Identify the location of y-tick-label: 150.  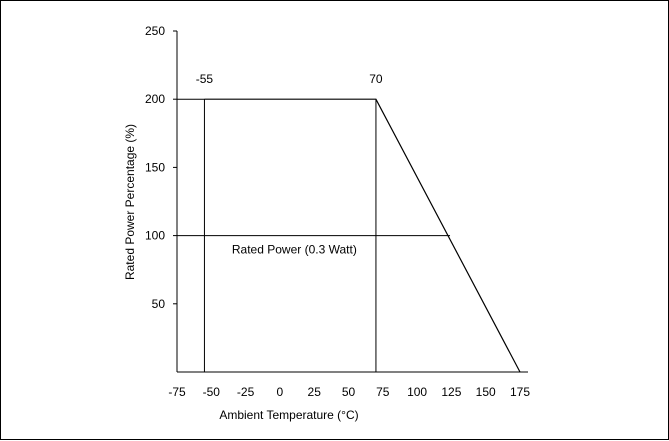
(155, 167).